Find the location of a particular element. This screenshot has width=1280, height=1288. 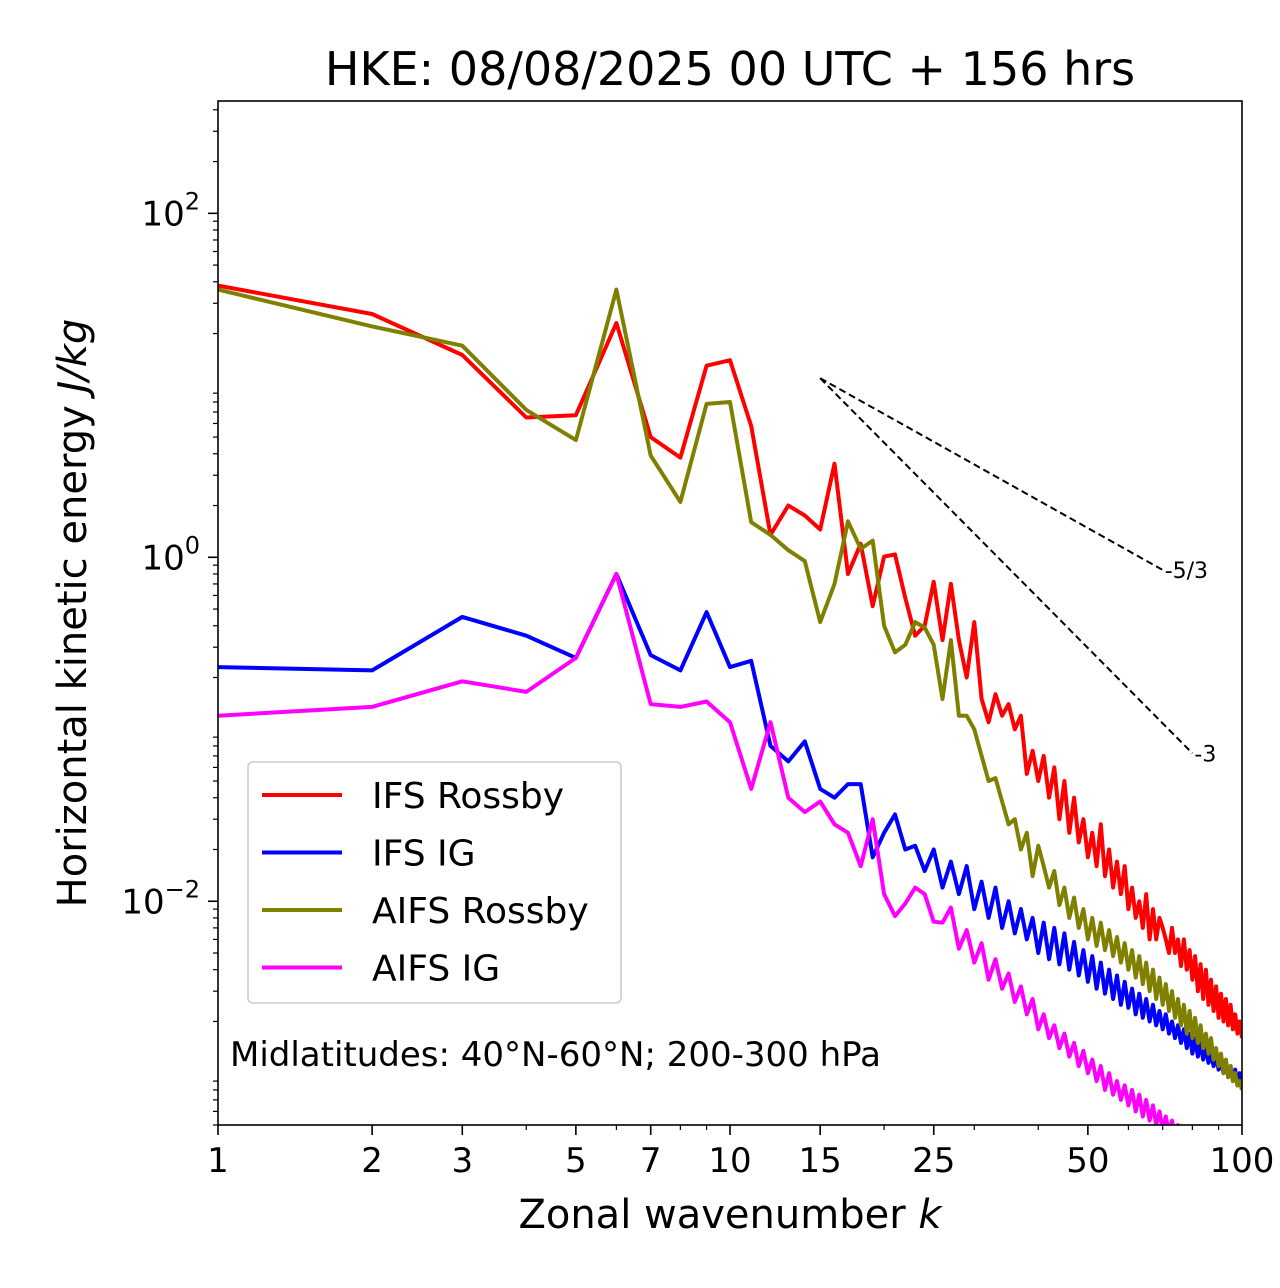

x-tick-label: 100 is located at coordinates (1242, 1161).